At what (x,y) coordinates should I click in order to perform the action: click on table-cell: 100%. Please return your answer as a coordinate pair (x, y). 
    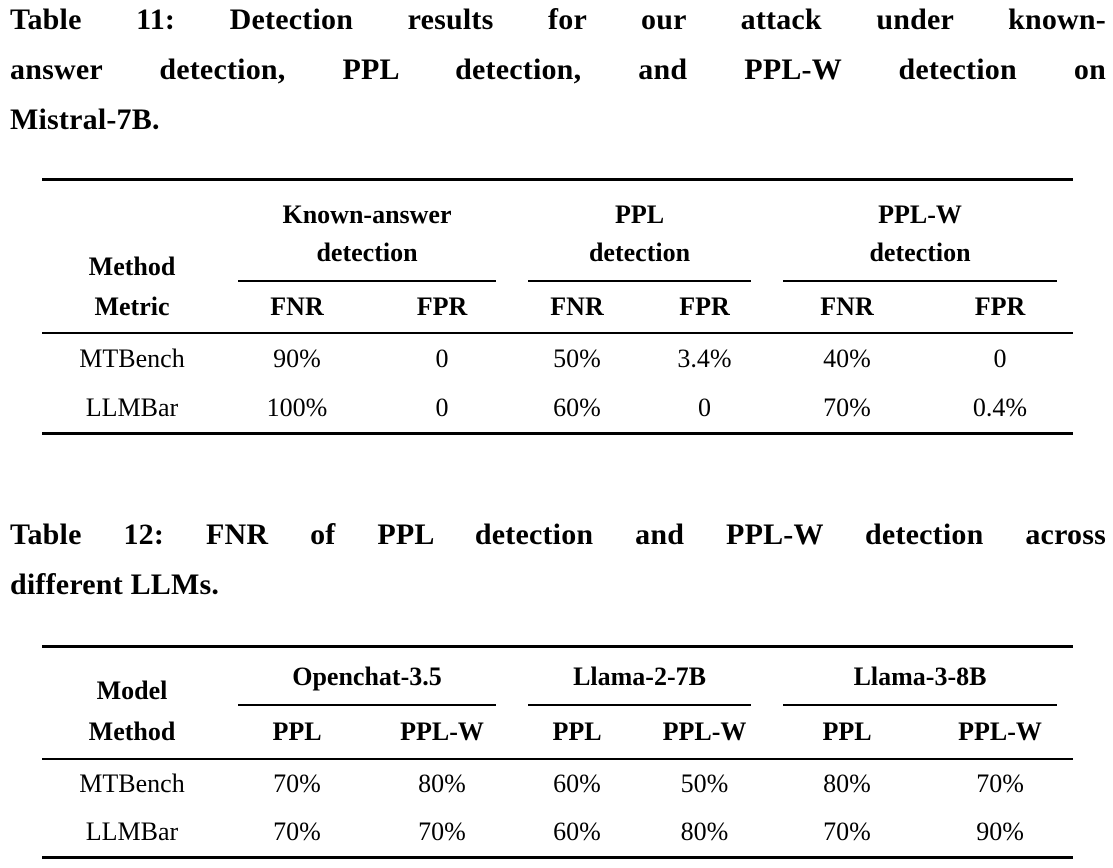
    Looking at the image, I should click on (297, 407).